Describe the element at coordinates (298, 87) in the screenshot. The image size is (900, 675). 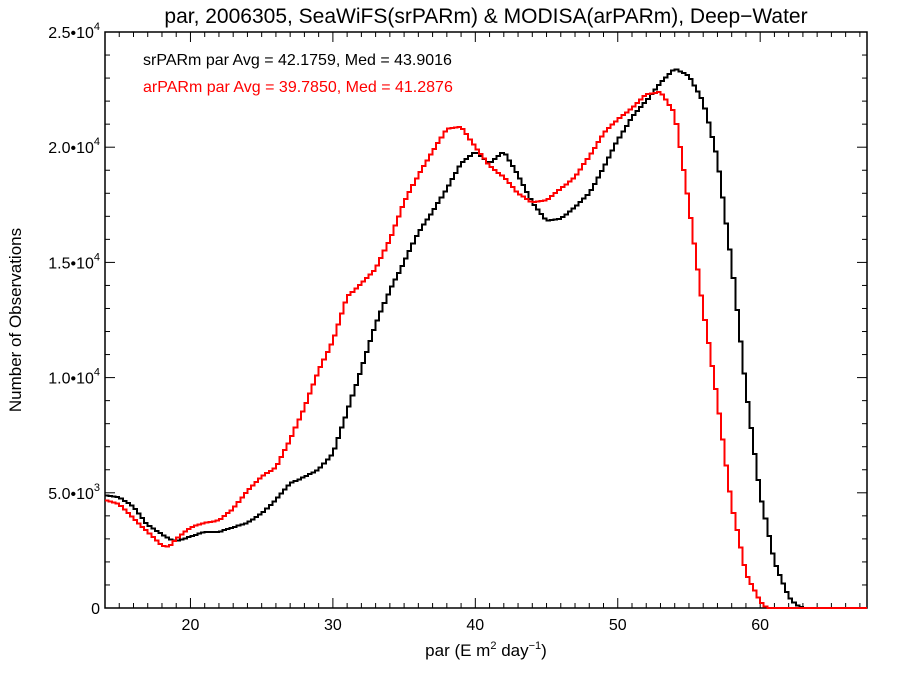
I see `legend-entry-arparm: arPARm par Avg = 39.7850, Med = 41.2876` at that location.